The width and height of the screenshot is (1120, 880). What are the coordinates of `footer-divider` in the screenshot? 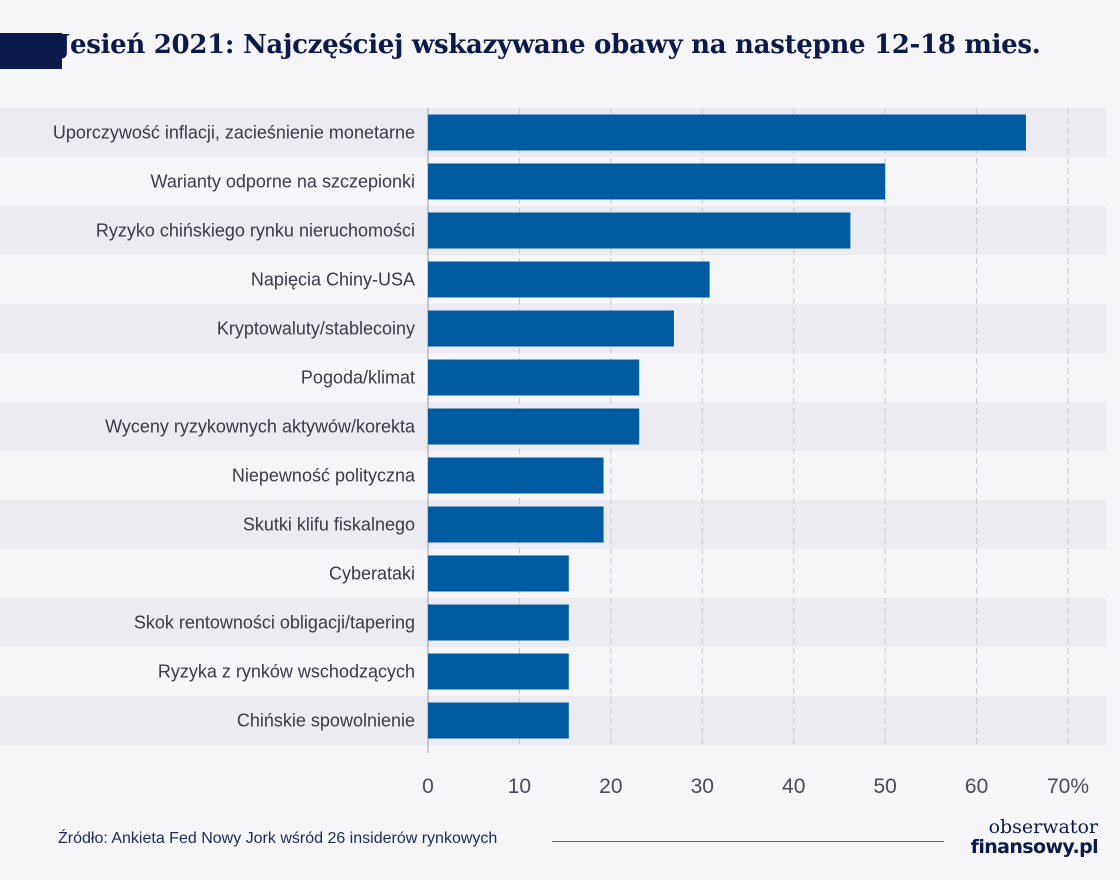 It's located at (748, 841).